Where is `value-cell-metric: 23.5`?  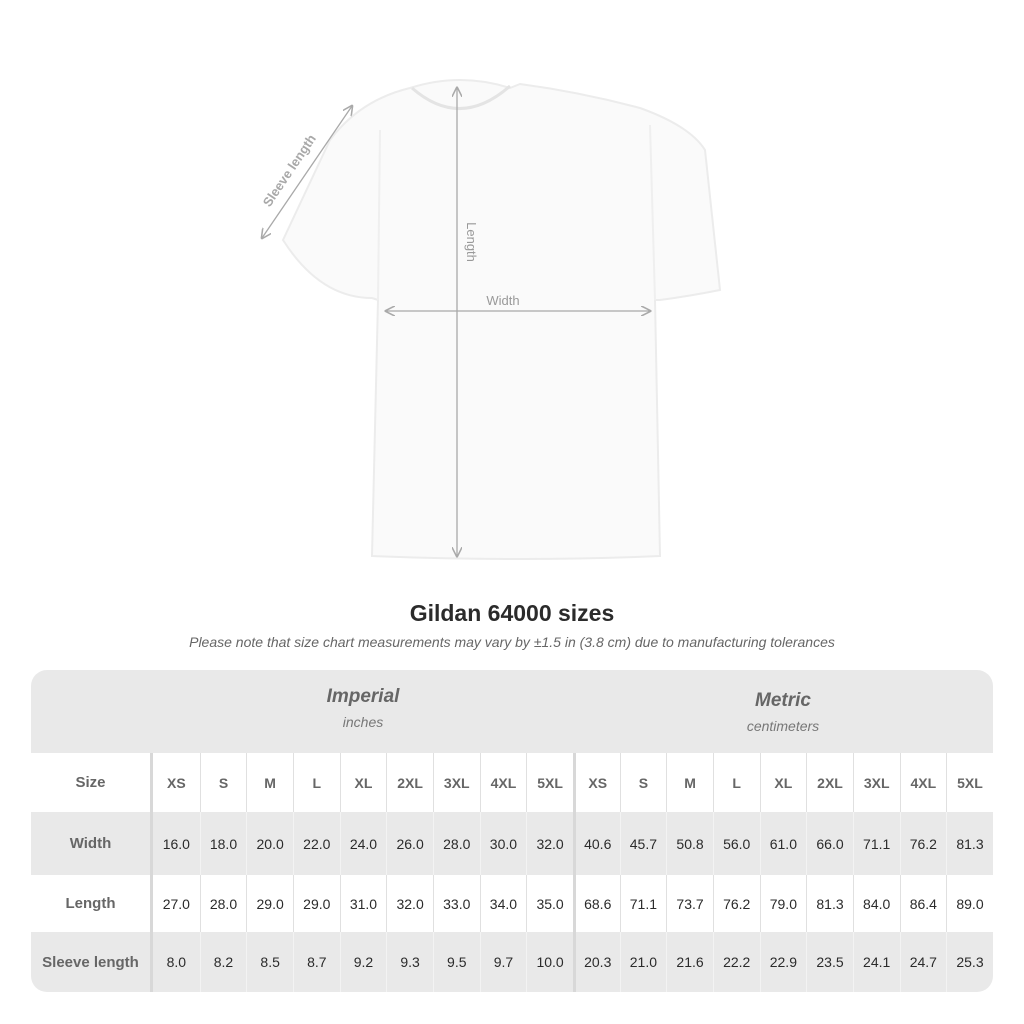 value-cell-metric: 23.5 is located at coordinates (829, 962).